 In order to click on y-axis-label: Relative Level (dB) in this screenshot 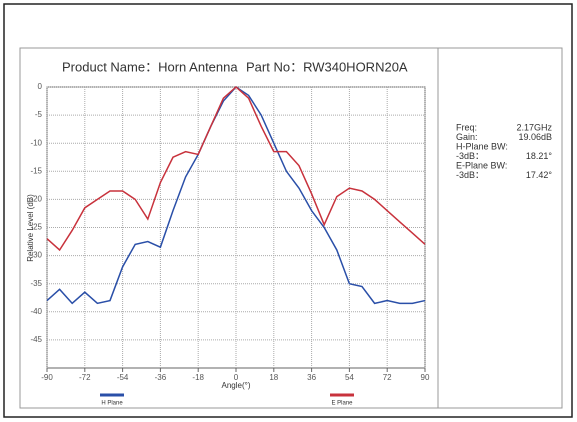, I will do `click(30, 228)`.